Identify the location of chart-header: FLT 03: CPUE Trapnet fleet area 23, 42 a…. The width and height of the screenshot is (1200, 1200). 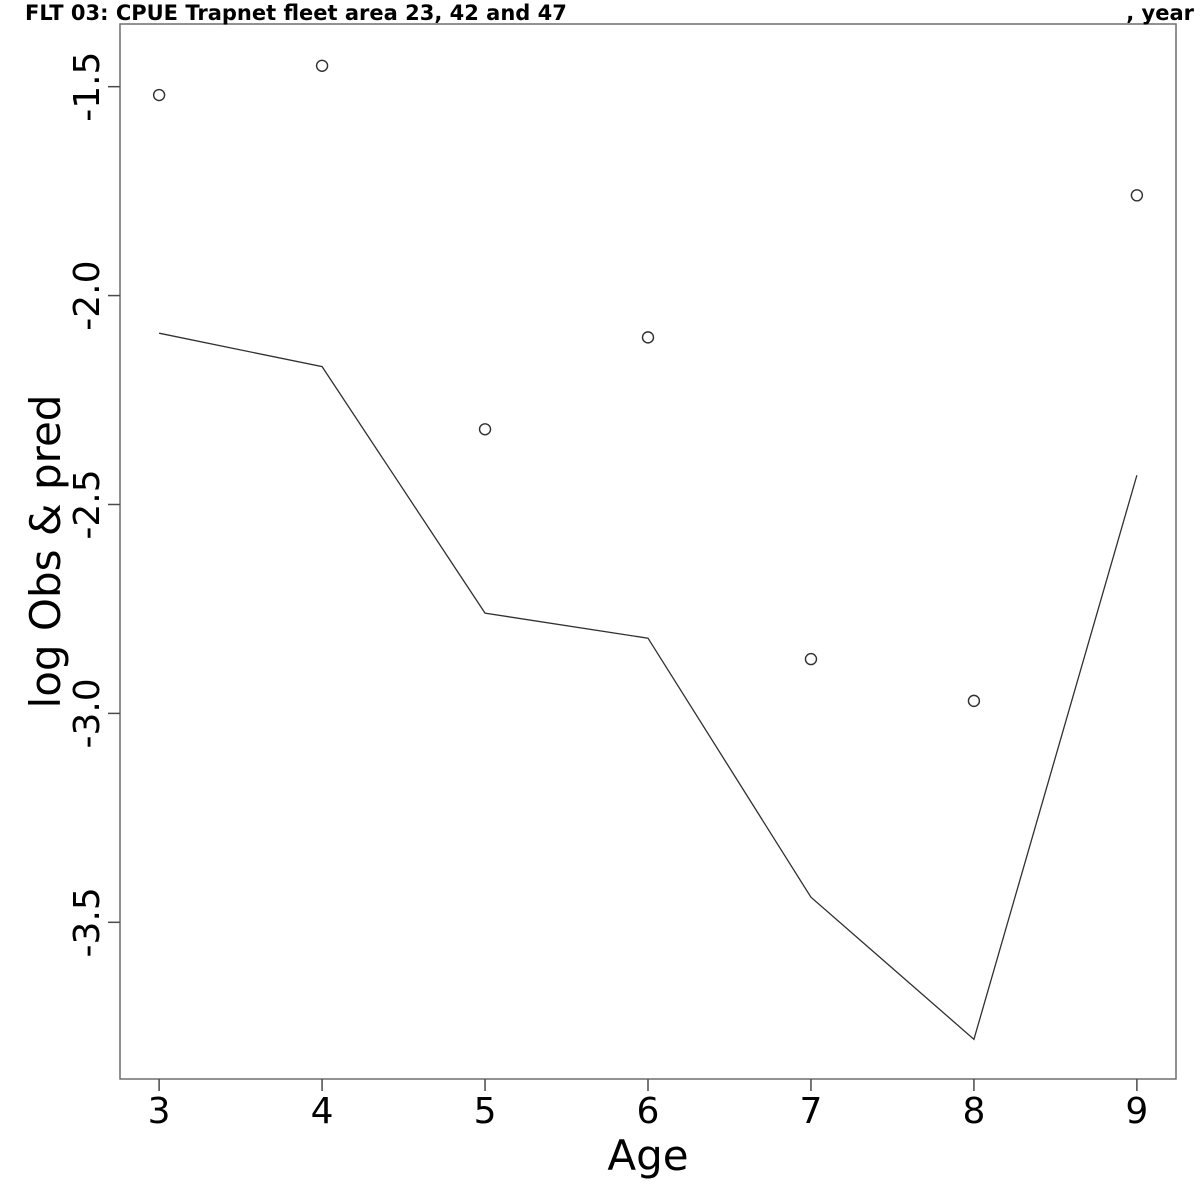
(600, 12).